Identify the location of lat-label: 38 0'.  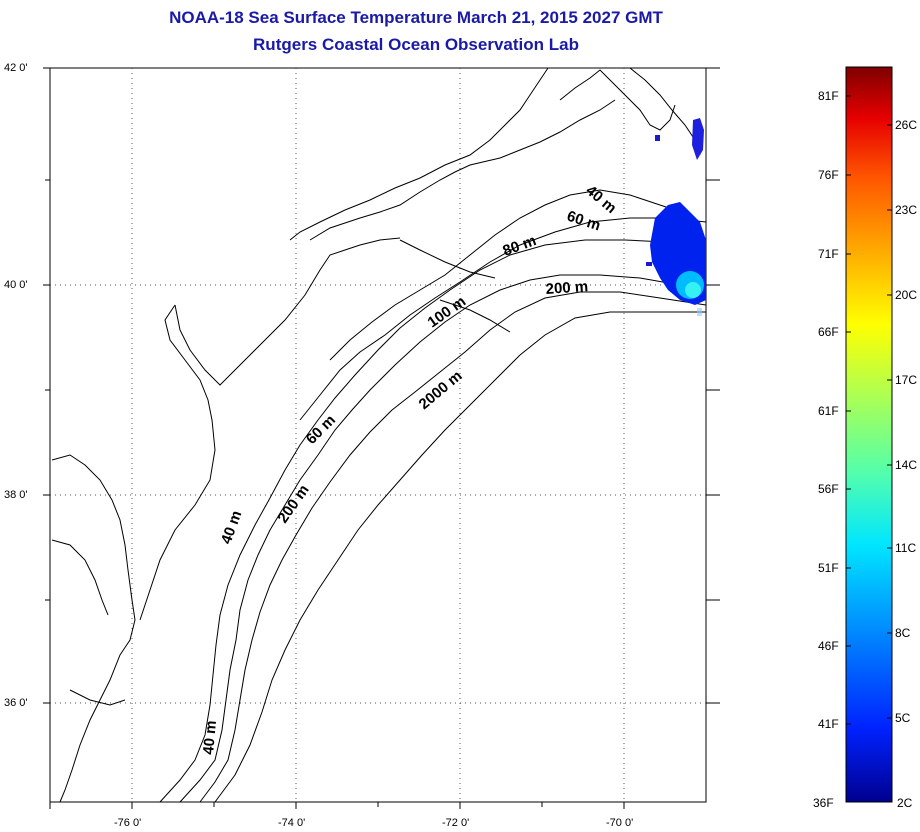
(16, 495).